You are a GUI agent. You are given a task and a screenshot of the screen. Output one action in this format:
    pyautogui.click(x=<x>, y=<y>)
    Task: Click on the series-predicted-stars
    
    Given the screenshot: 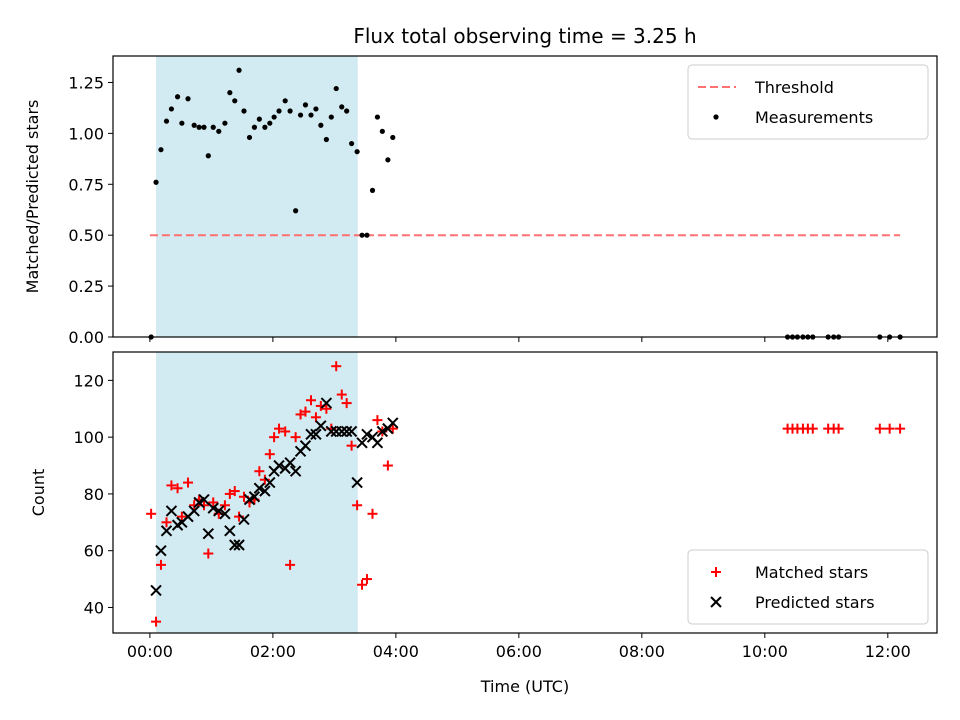 What is the action you would take?
    pyautogui.click(x=274, y=497)
    